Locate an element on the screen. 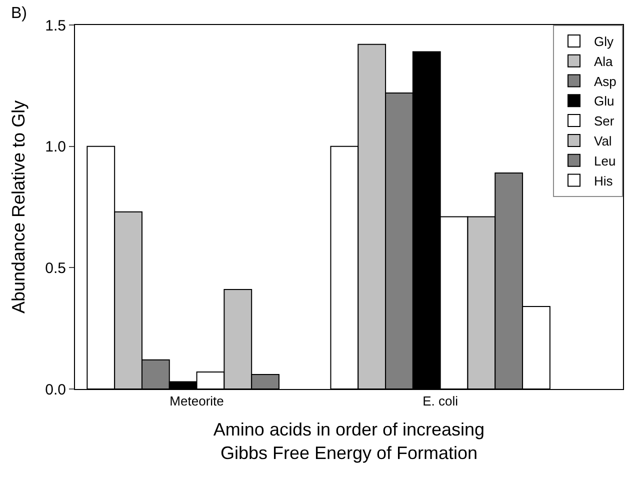  x-tick-label: Meteorite is located at coordinates (197, 401).